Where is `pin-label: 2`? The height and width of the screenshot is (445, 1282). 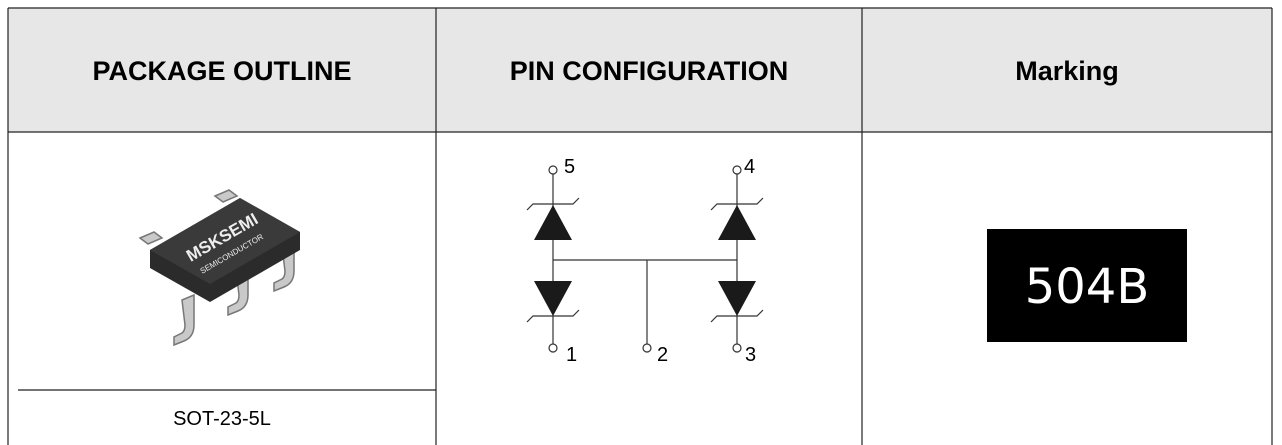
pin-label: 2 is located at coordinates (662, 355).